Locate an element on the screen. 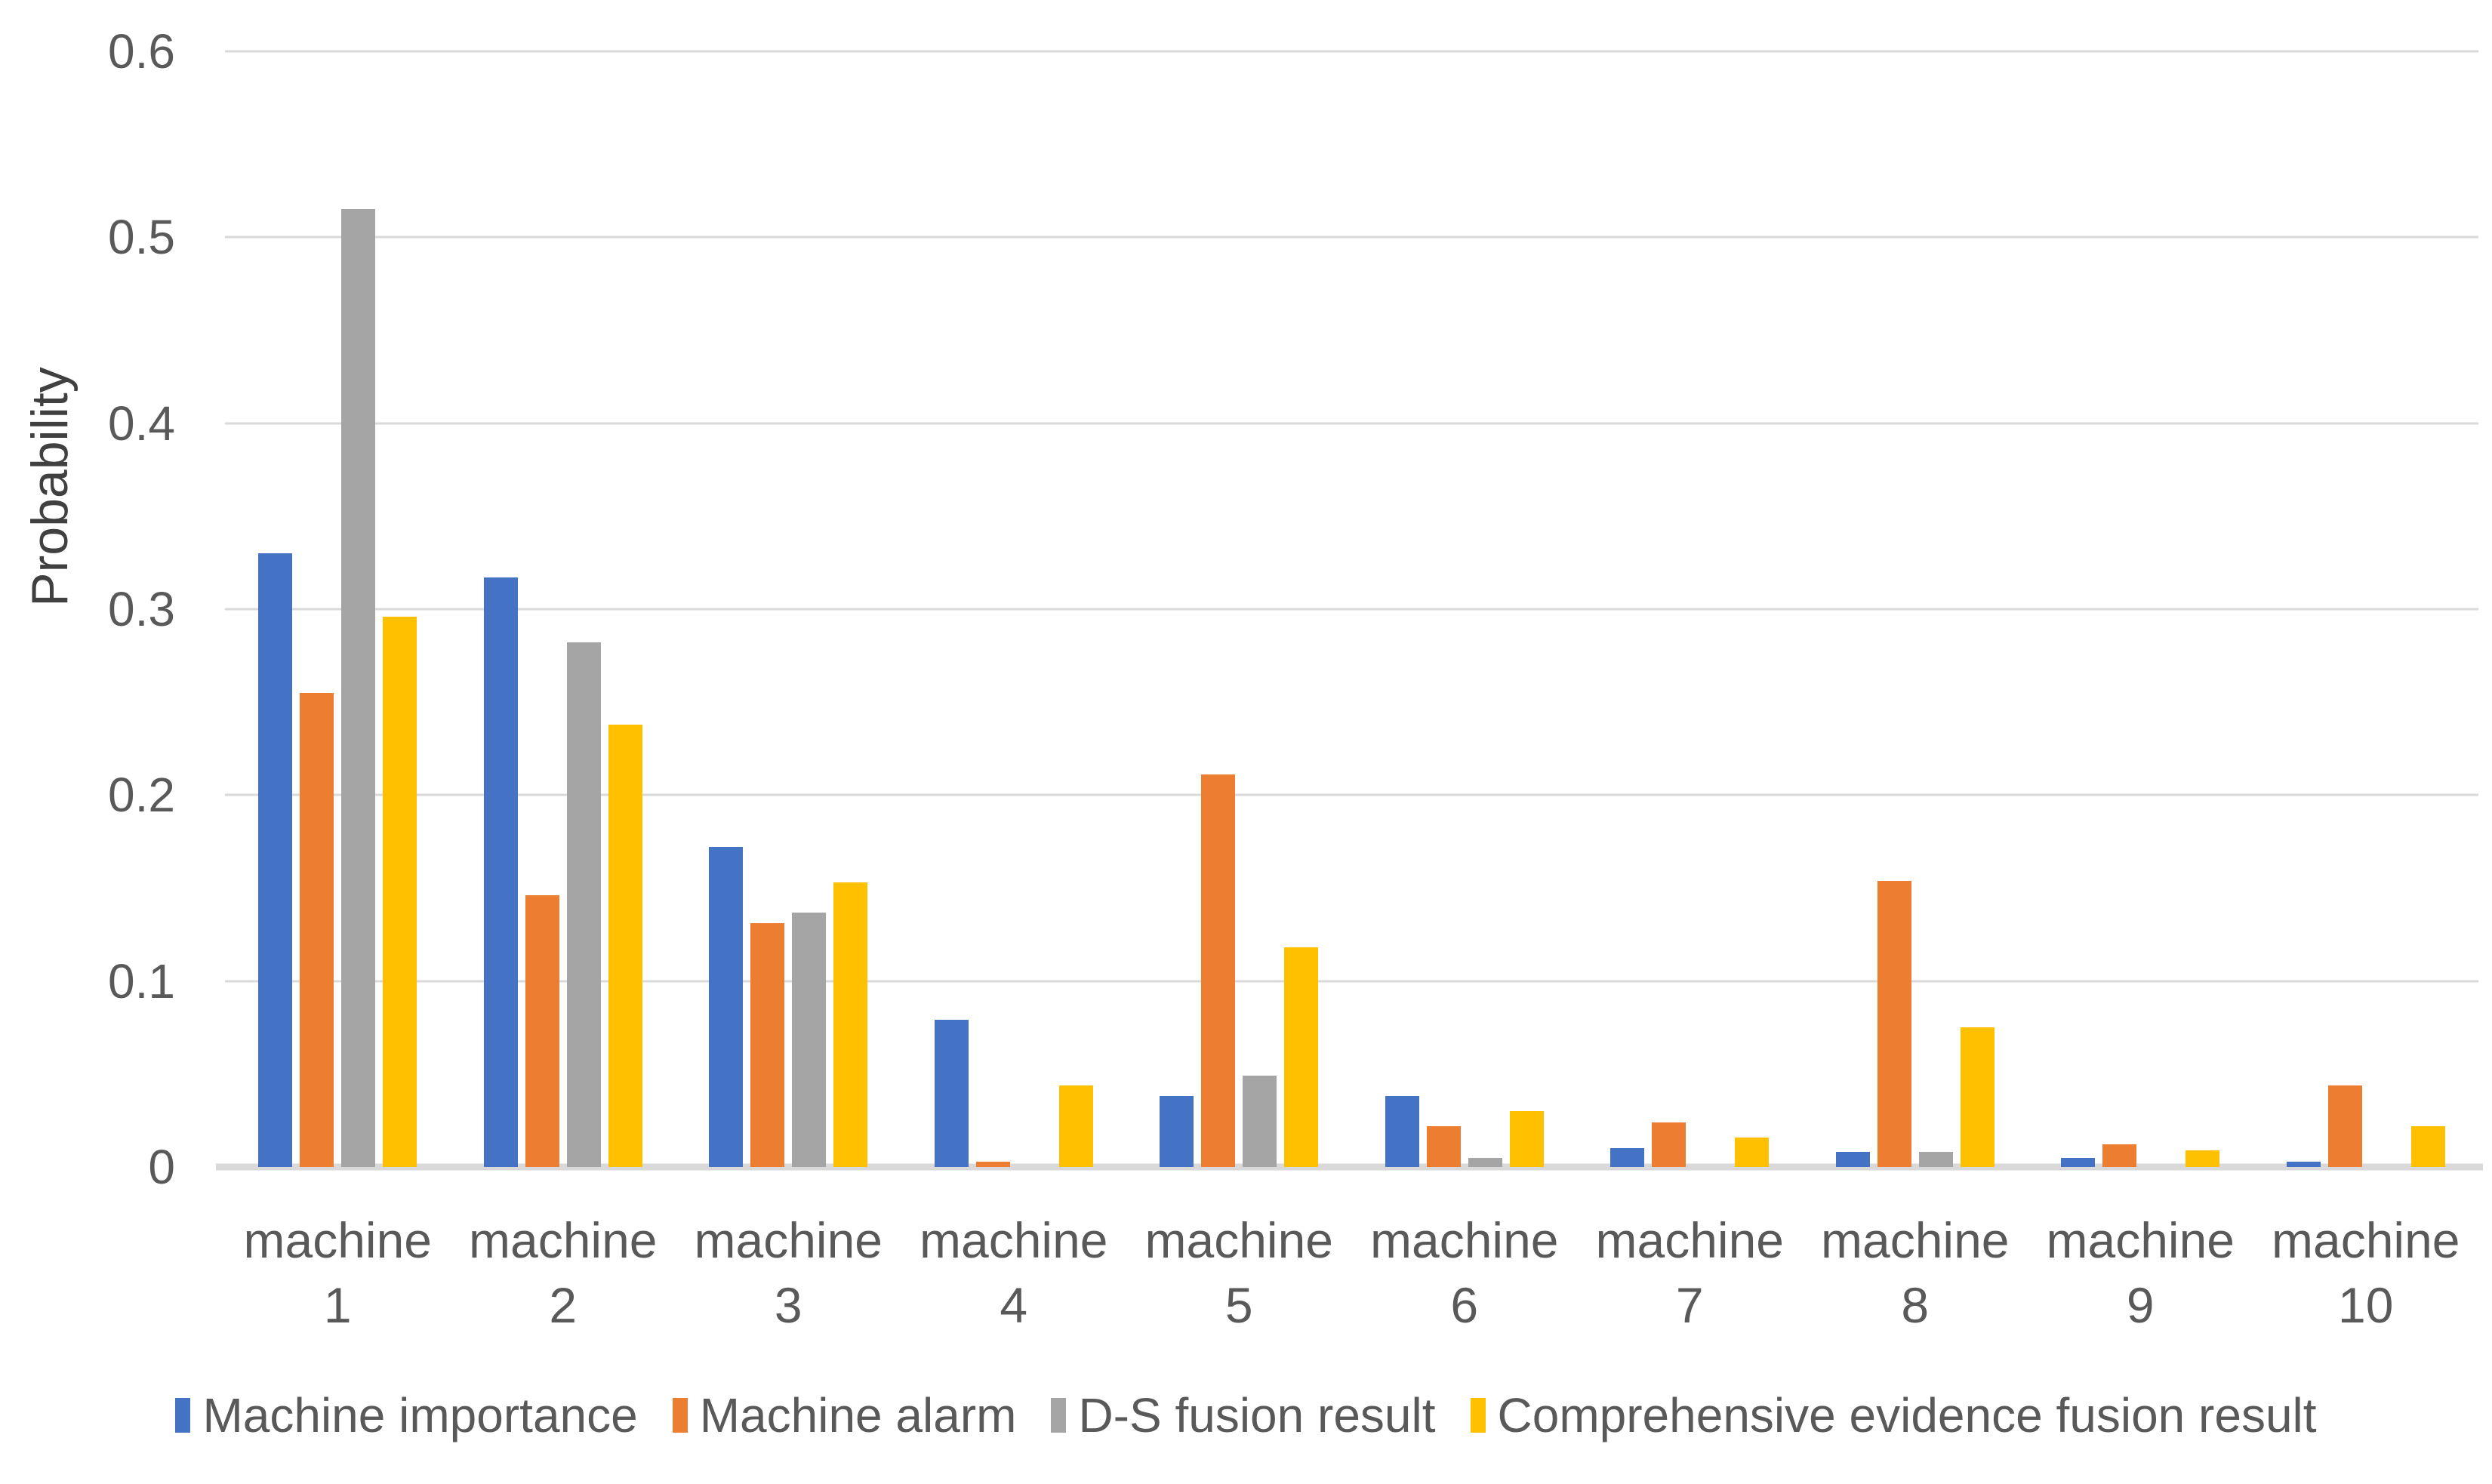 This screenshot has height=1484, width=2492. x-axis-line is located at coordinates (1349, 1167).